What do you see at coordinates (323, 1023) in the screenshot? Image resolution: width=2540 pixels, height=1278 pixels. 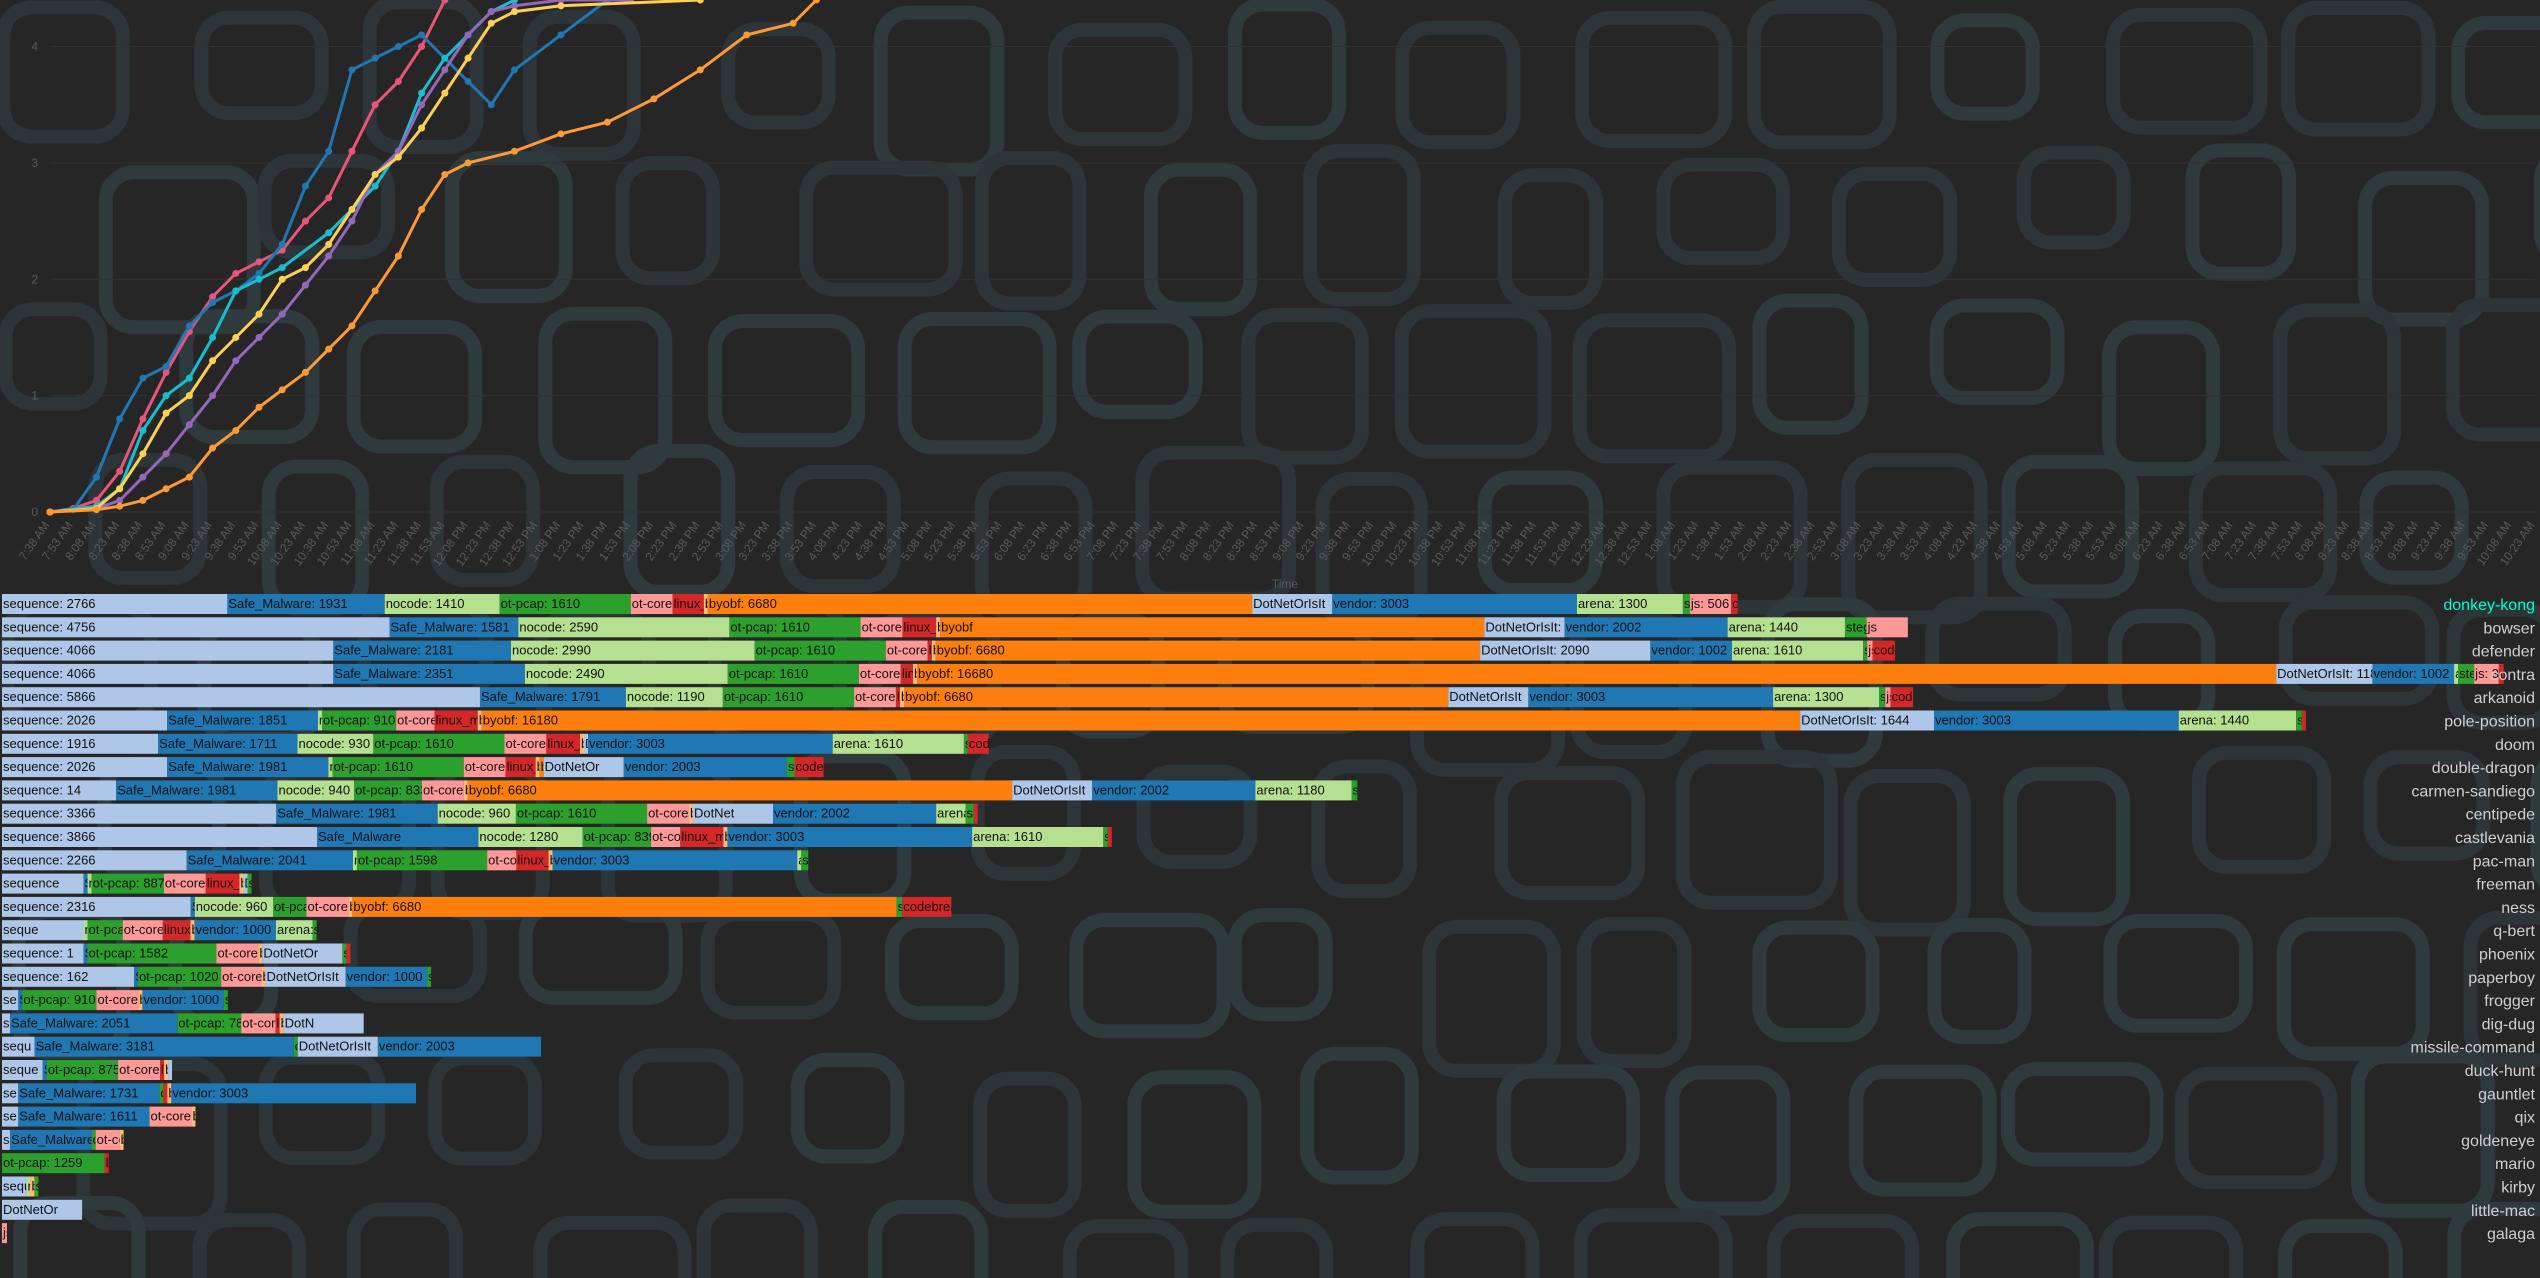 I see `bar-segment: DotN` at bounding box center [323, 1023].